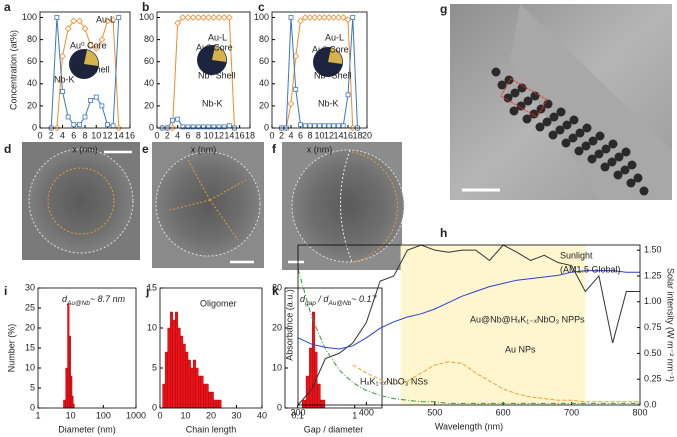 The image size is (677, 437). I want to click on annotation-part: ~ 0.17, so click(364, 299).